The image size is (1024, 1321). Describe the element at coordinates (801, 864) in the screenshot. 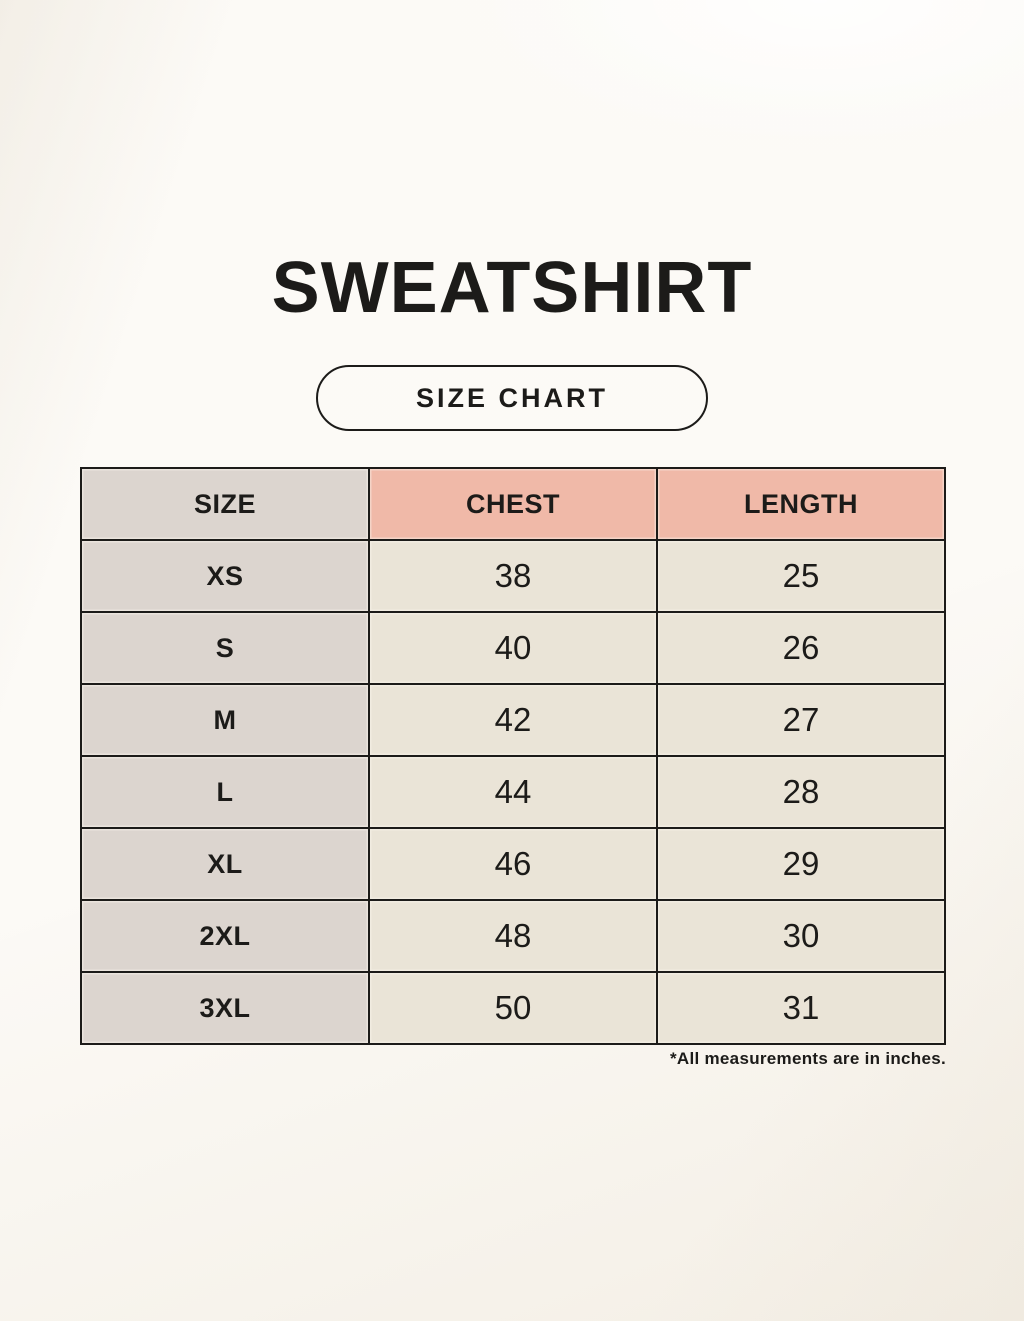

I see `length-cell: 29` at that location.